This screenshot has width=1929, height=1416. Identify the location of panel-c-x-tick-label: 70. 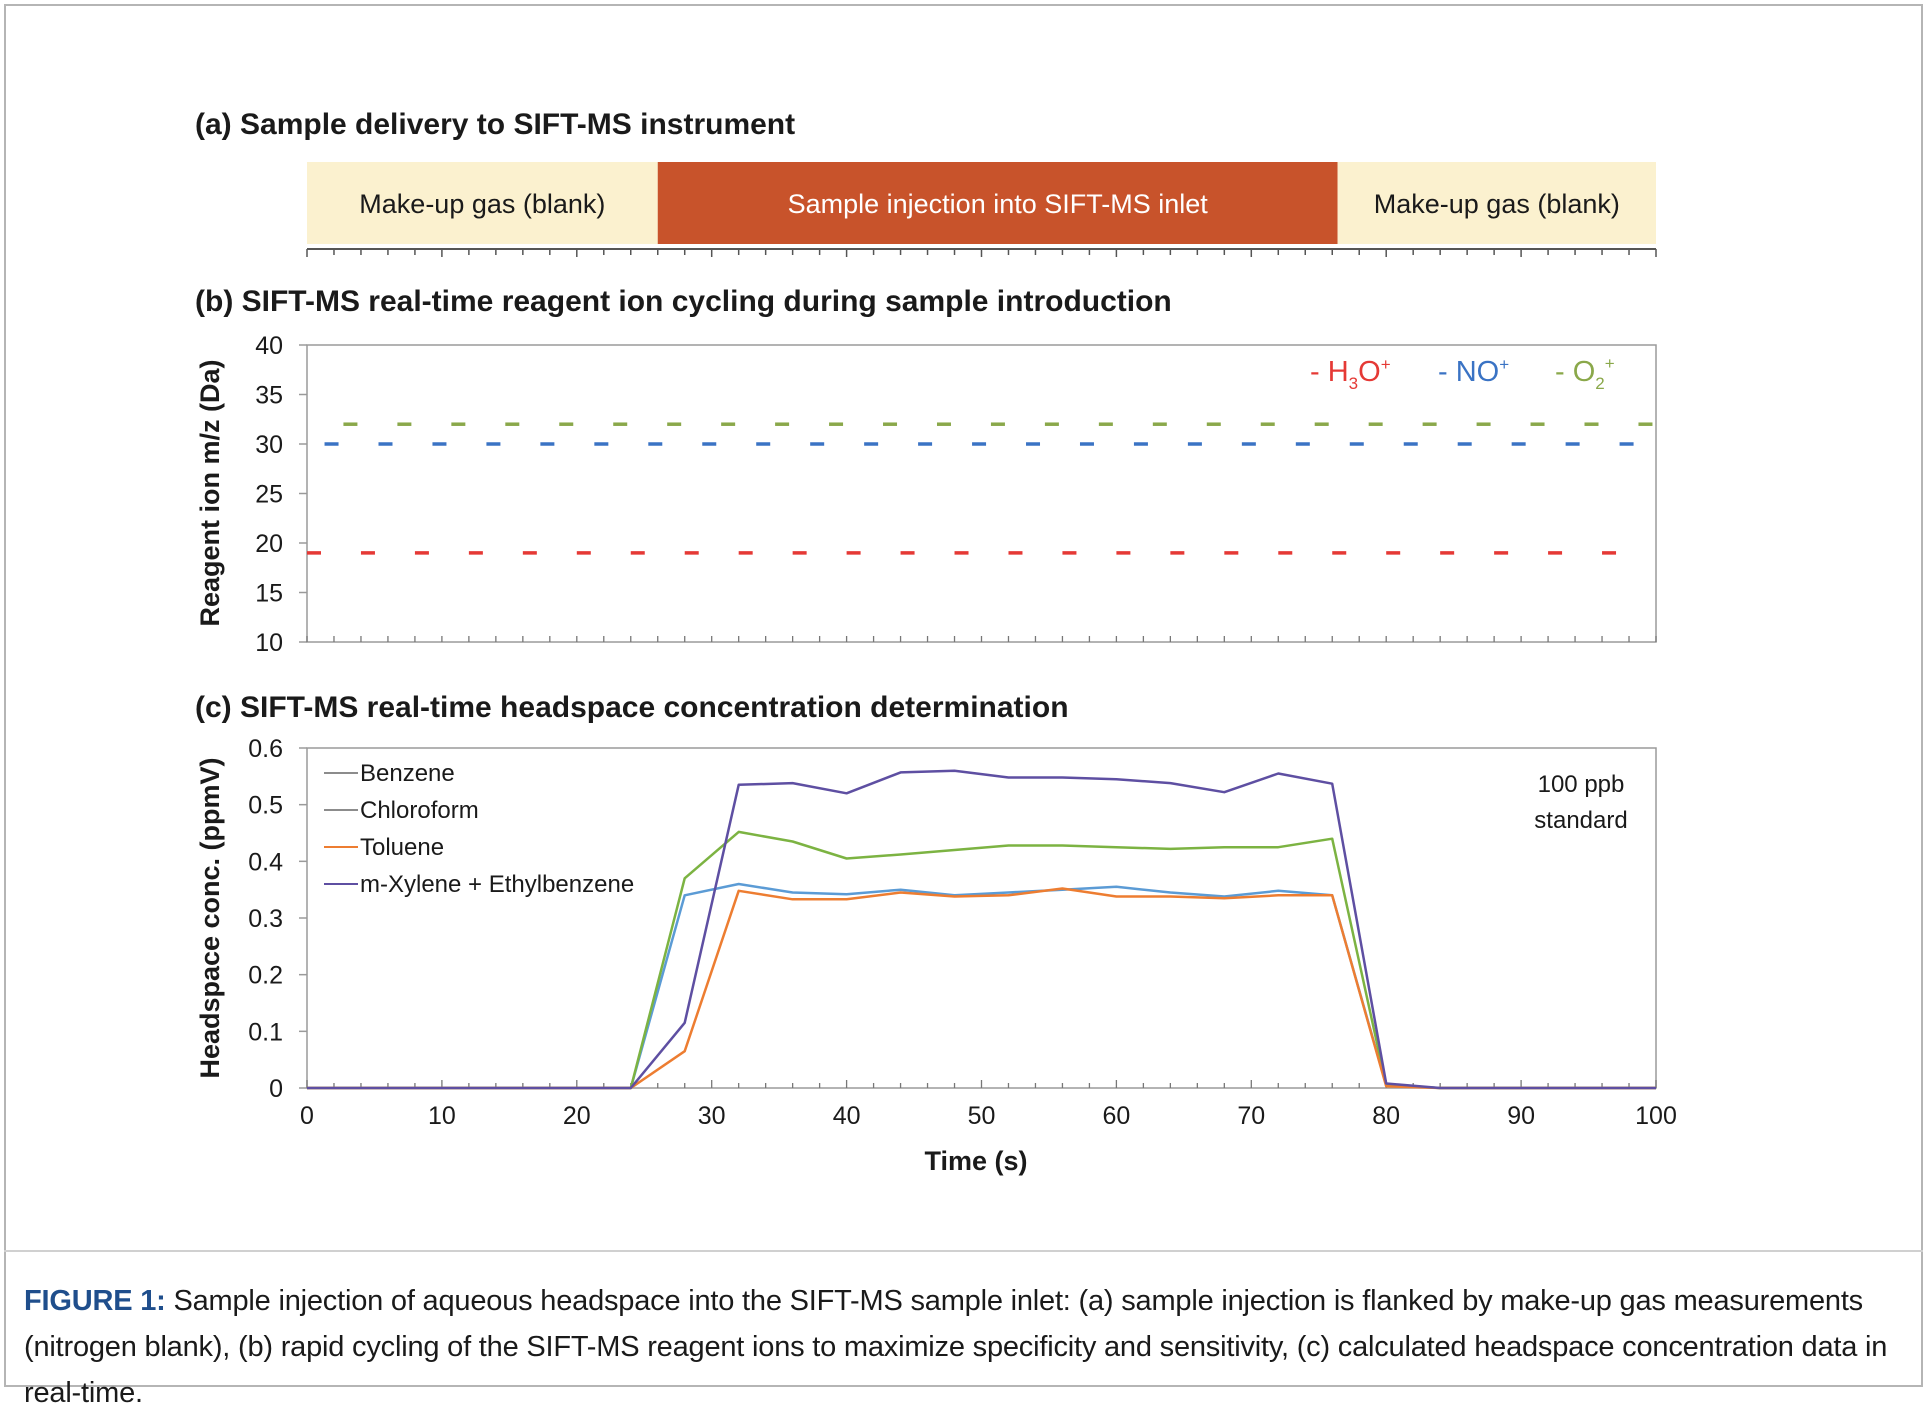
(1251, 1116).